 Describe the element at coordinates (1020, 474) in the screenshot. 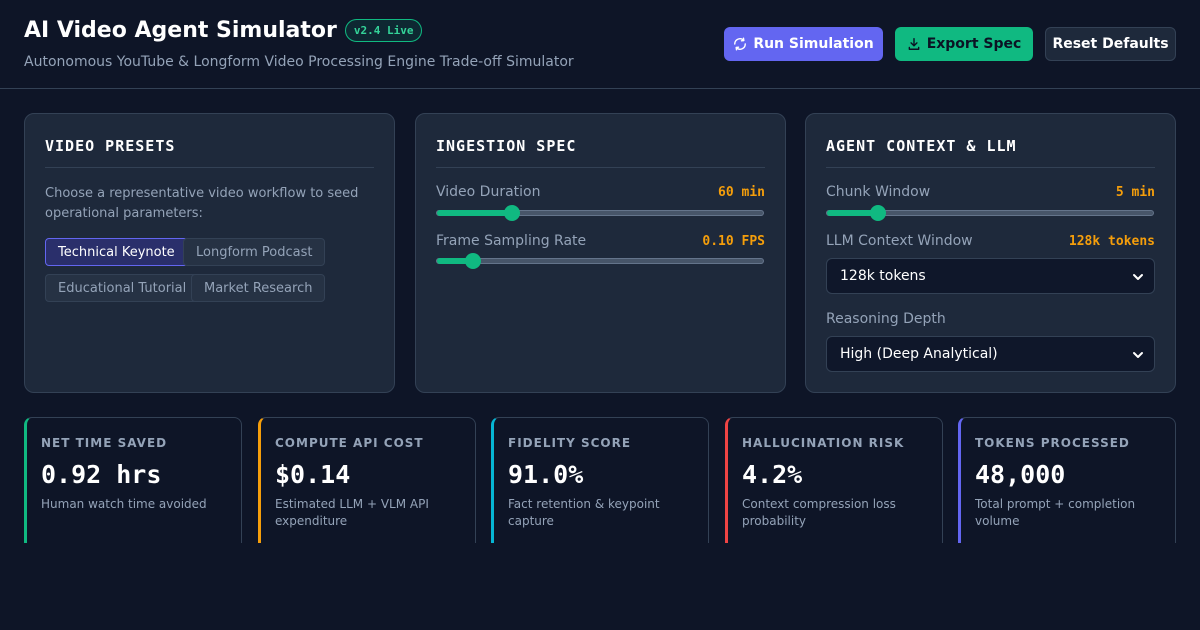

I see `metric-value: 48,000` at that location.